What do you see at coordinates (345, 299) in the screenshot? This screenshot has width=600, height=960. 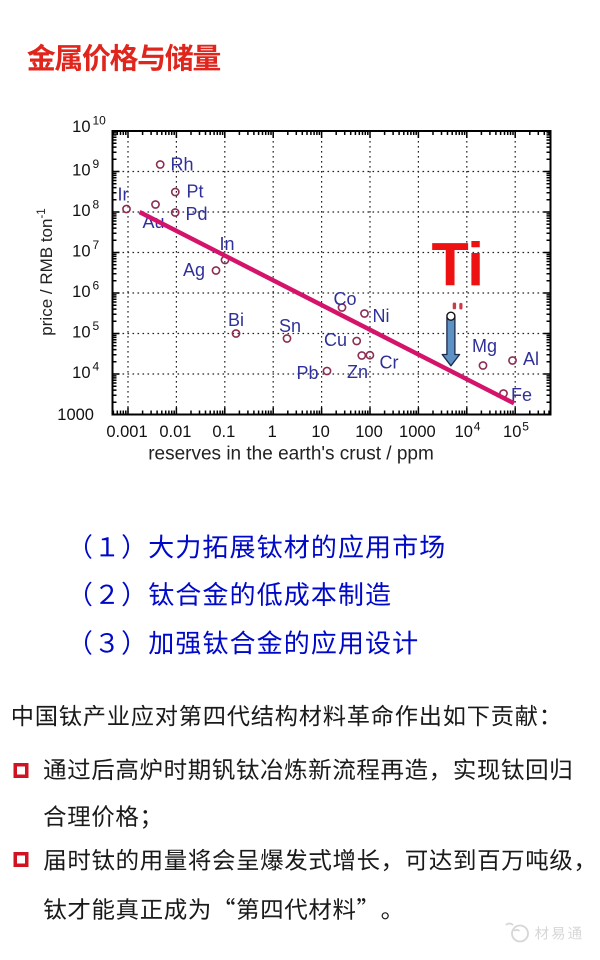 I see `svg-text: Co` at bounding box center [345, 299].